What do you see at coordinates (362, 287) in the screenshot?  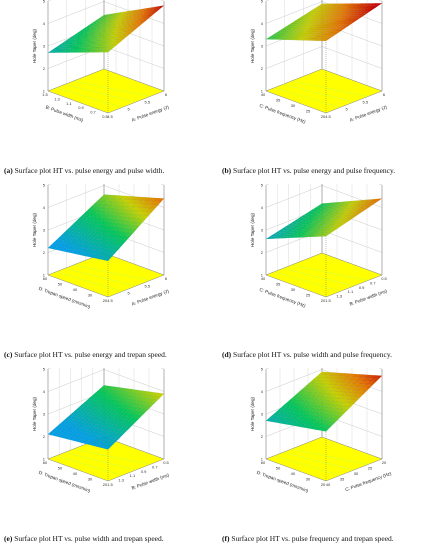 I see `x-tick-label: 0.9` at bounding box center [362, 287].